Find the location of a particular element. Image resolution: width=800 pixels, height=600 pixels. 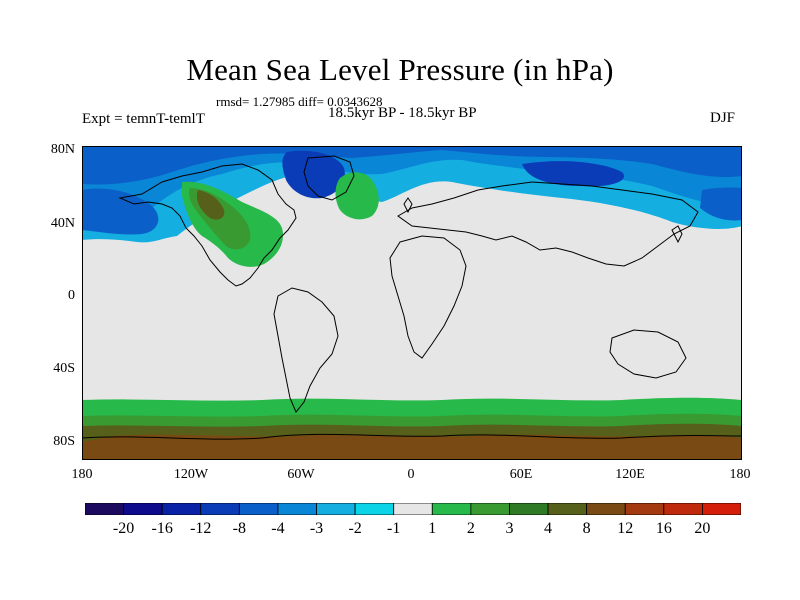

chart-title: Mean Sea Level Pressure (in hPa) is located at coordinates (400, 69).